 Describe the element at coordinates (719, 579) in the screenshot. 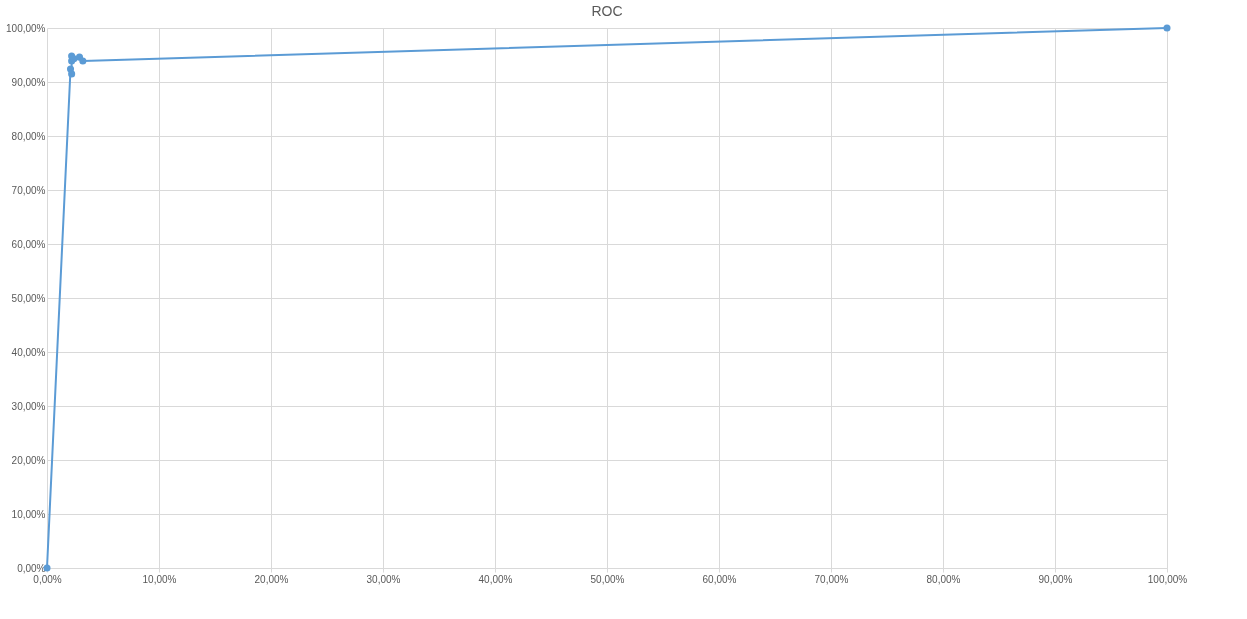

I see `x-tick-label: 60,00%` at that location.